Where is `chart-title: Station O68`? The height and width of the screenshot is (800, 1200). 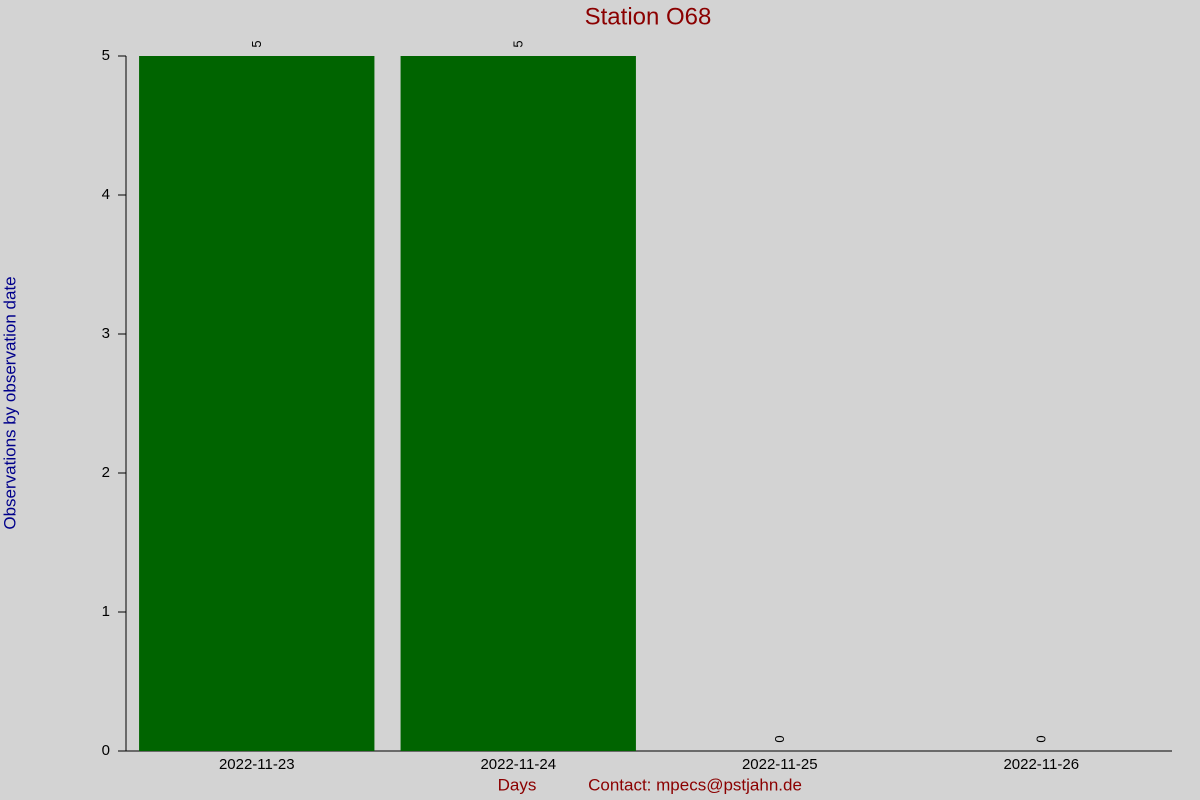 chart-title: Station O68 is located at coordinates (648, 16).